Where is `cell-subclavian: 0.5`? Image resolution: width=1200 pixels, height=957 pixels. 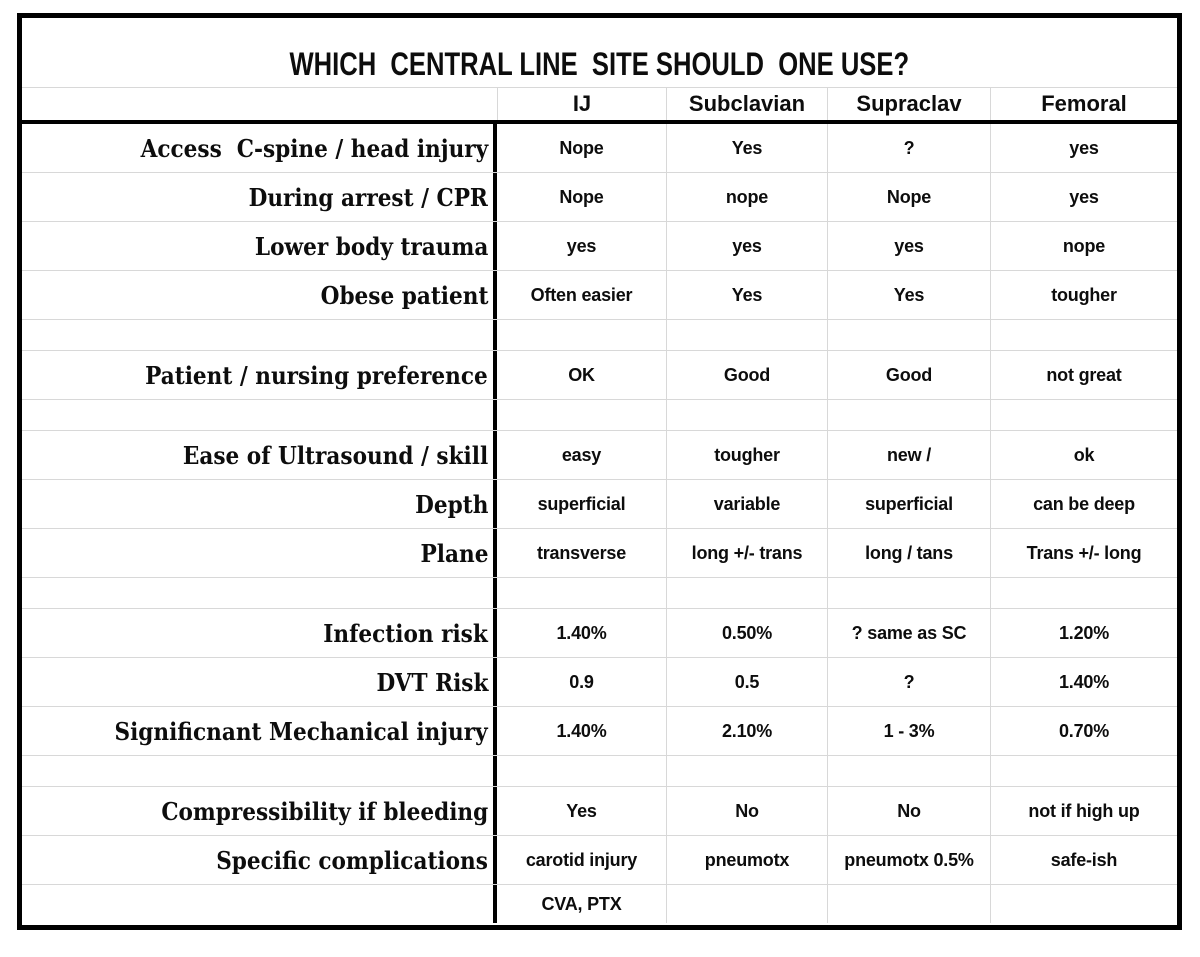
cell-subclavian: 0.5 is located at coordinates (746, 682).